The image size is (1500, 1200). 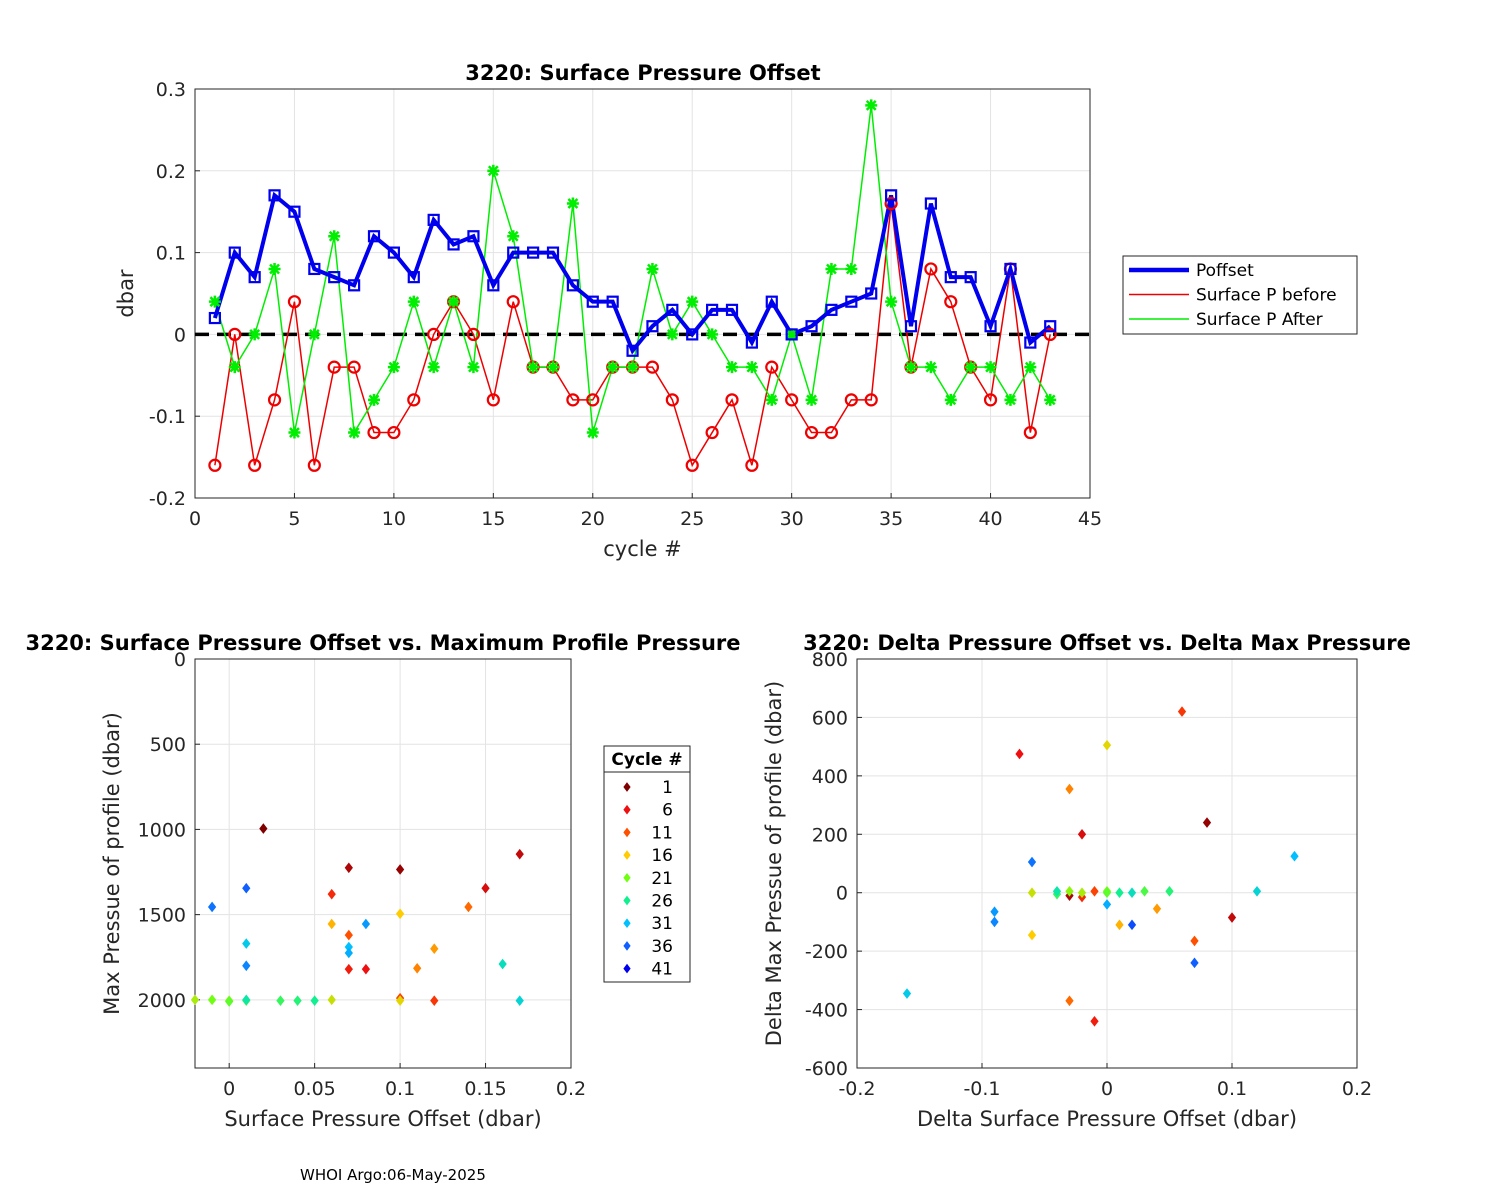 What do you see at coordinates (162, 1001) in the screenshot?
I see `y-tick-label: 2000` at bounding box center [162, 1001].